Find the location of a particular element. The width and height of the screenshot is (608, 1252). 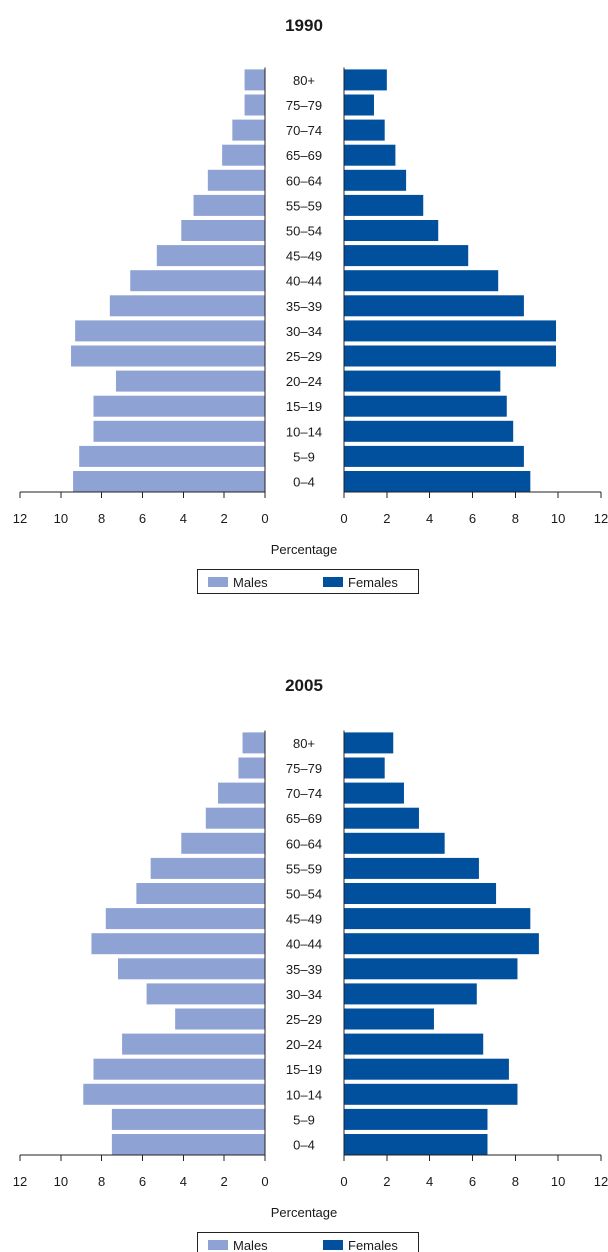

legend-box is located at coordinates (308, 1242).